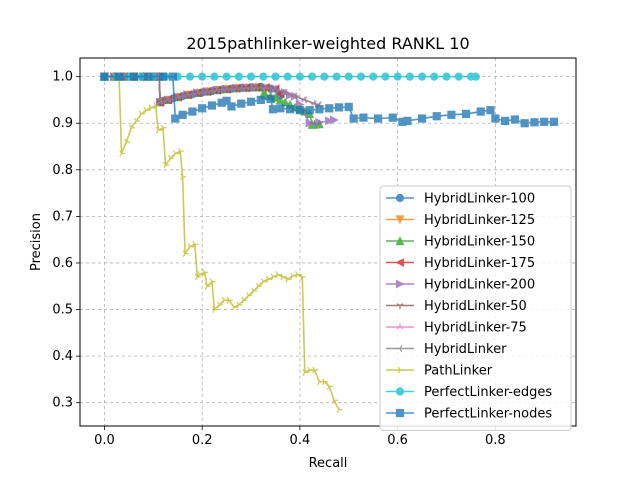 The height and width of the screenshot is (480, 640). Describe the element at coordinates (479, 242) in the screenshot. I see `legend-label-hybridlinker-150: HybridLinker-150` at that location.